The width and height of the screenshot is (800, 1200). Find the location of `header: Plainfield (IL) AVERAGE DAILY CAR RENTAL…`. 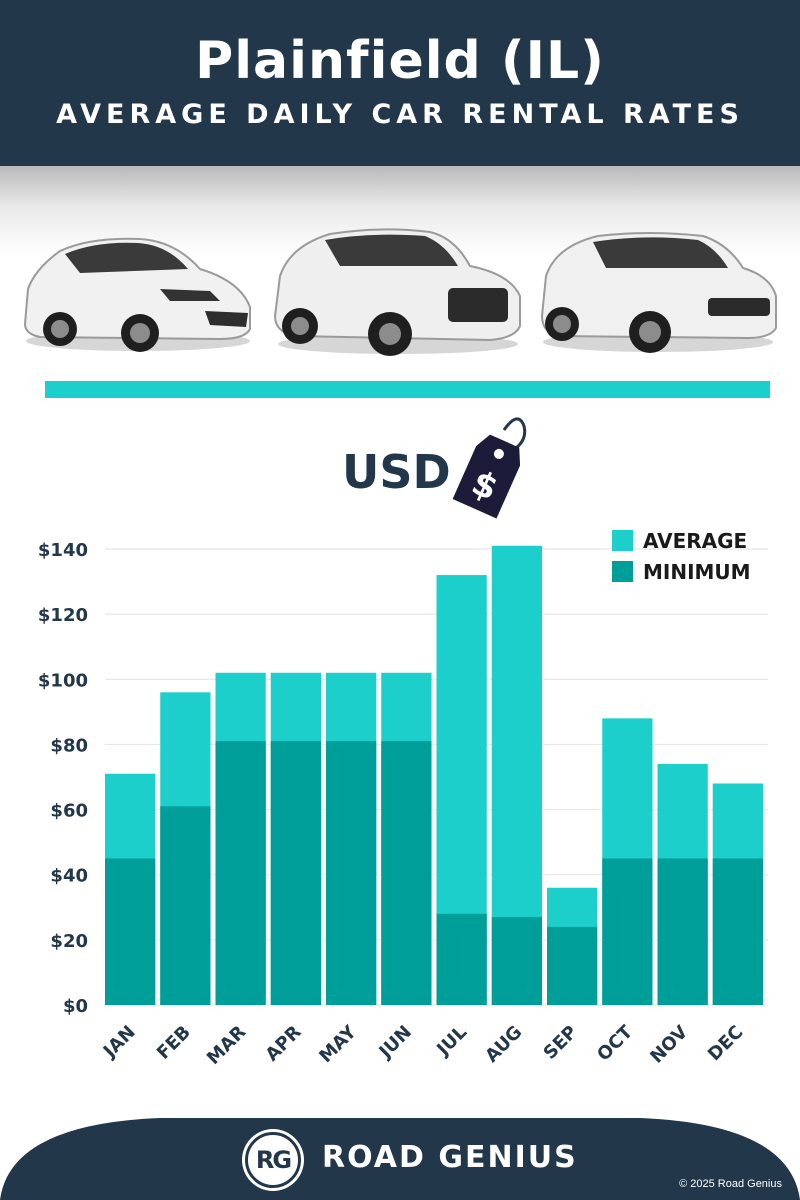

header: Plainfield (IL) AVERAGE DAILY CAR RENTAL… is located at coordinates (400, 83).